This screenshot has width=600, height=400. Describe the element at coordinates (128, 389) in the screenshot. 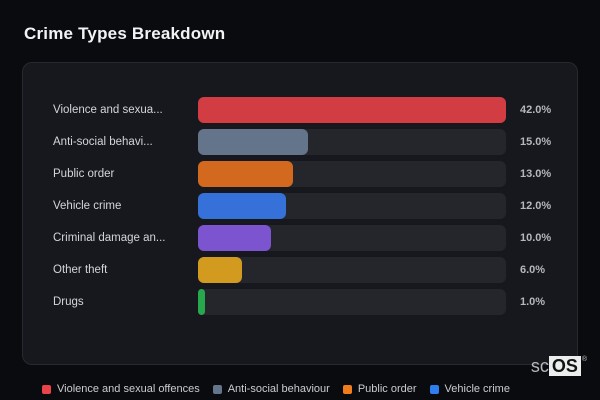

I see `legend-label: Violence and sexual offences` at that location.